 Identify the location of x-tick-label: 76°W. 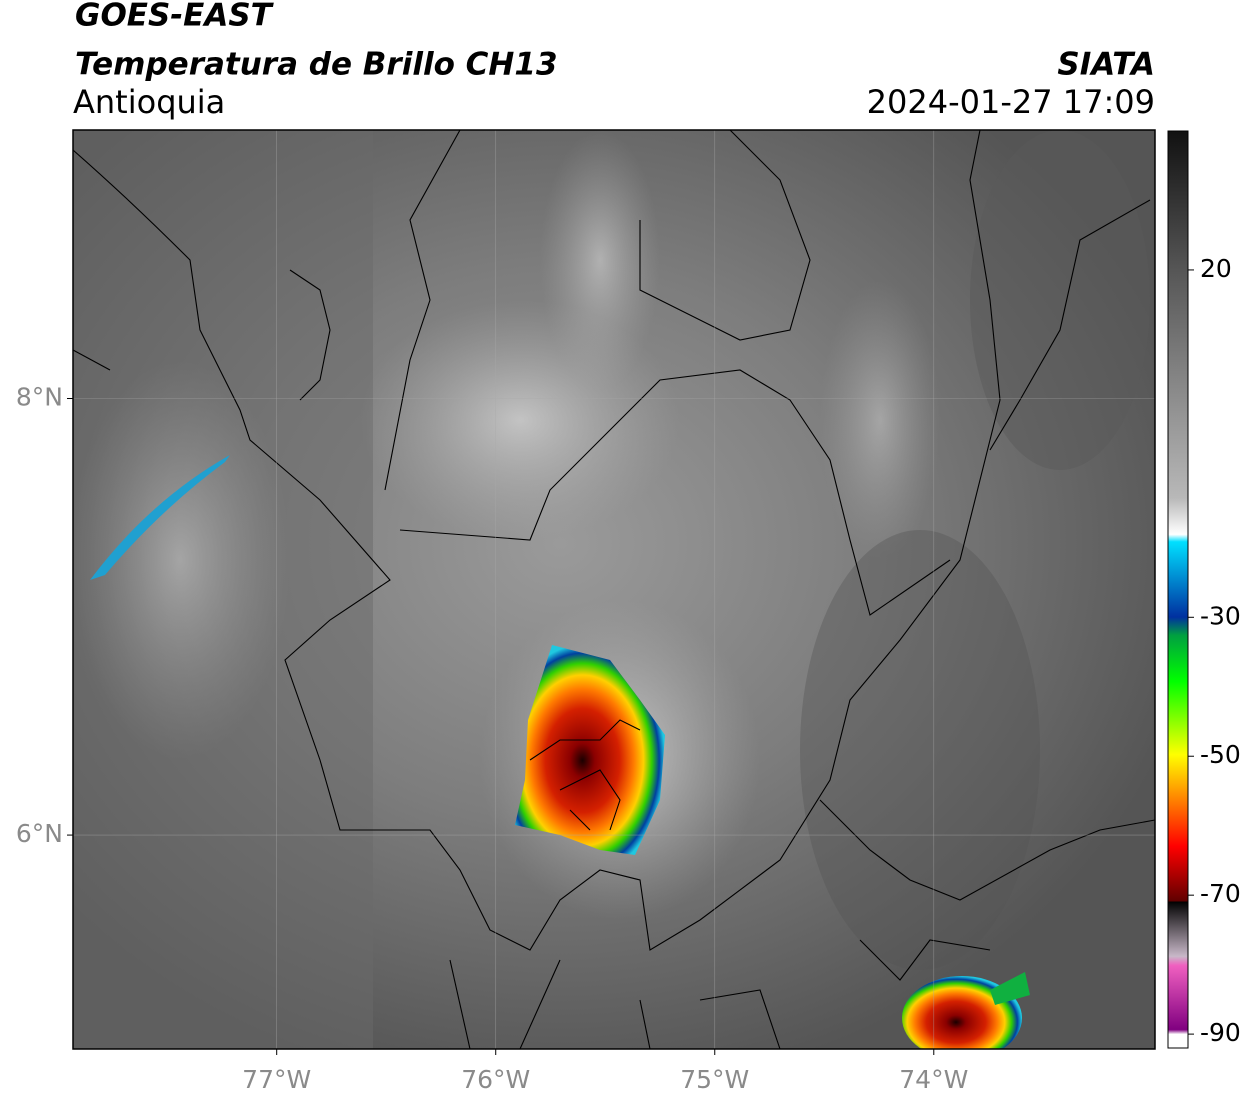
(495, 1079).